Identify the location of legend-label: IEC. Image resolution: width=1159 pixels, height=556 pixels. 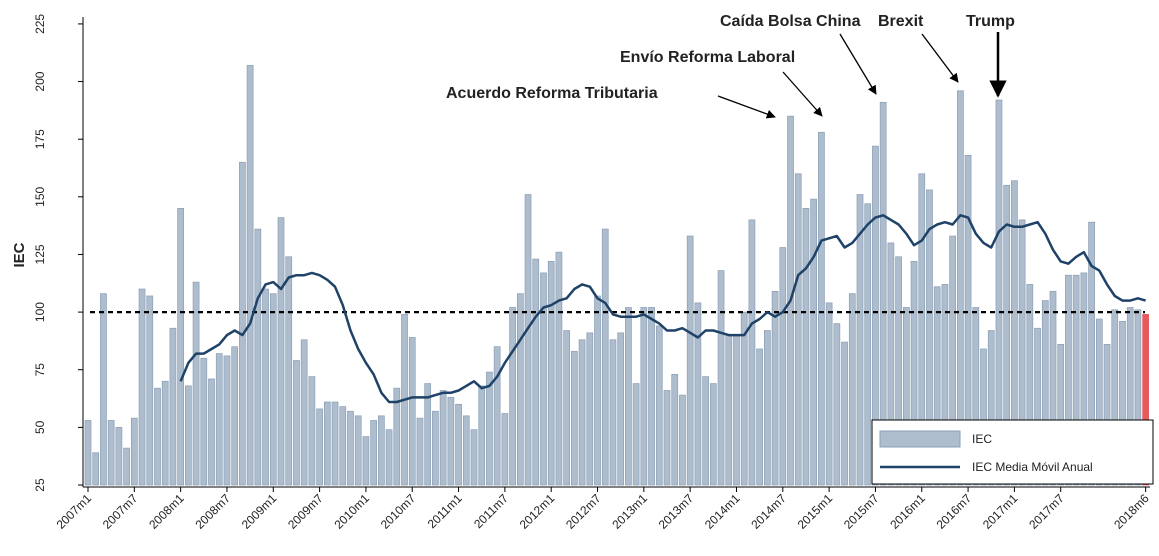
(982, 439).